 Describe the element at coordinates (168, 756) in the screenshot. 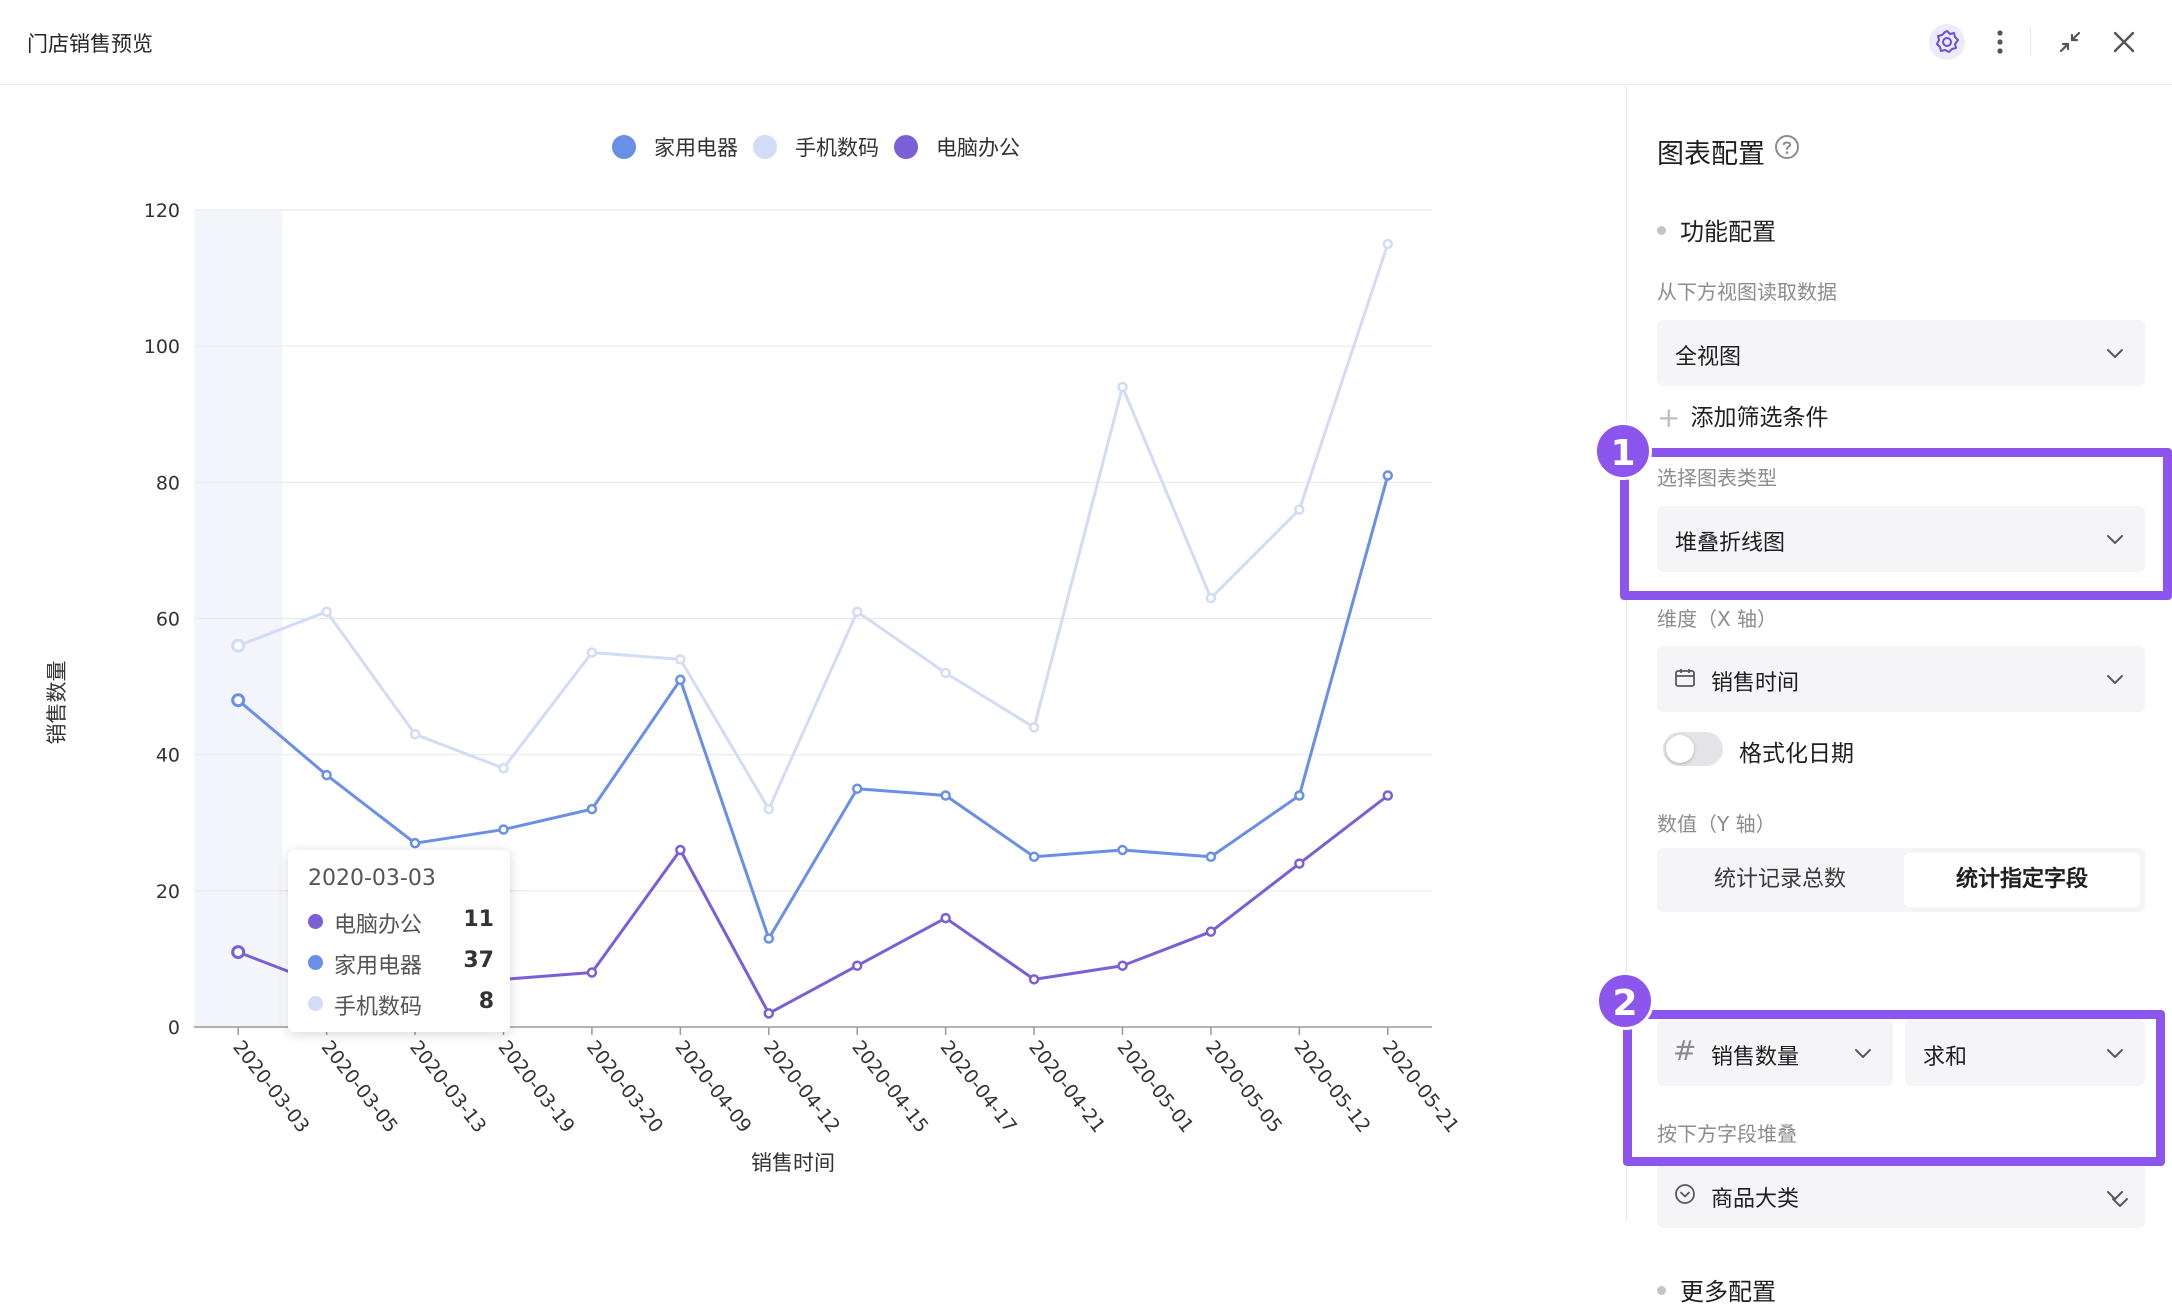

I see `y-tick-label: 40` at that location.